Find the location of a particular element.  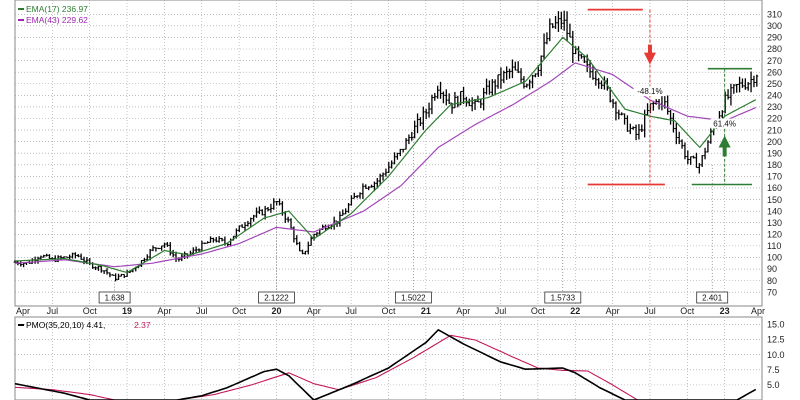

red-arrow-shaft is located at coordinates (649, 49).